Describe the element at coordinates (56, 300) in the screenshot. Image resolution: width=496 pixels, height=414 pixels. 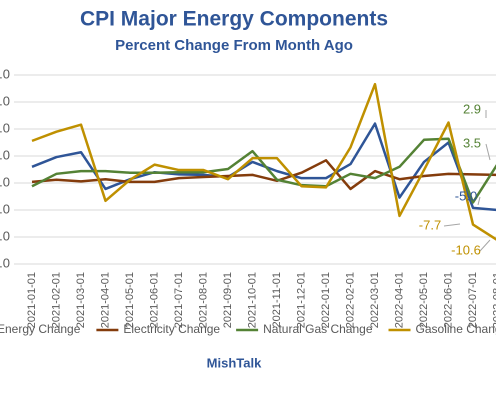
I see `x-tick-label: 2021-02-01` at that location.